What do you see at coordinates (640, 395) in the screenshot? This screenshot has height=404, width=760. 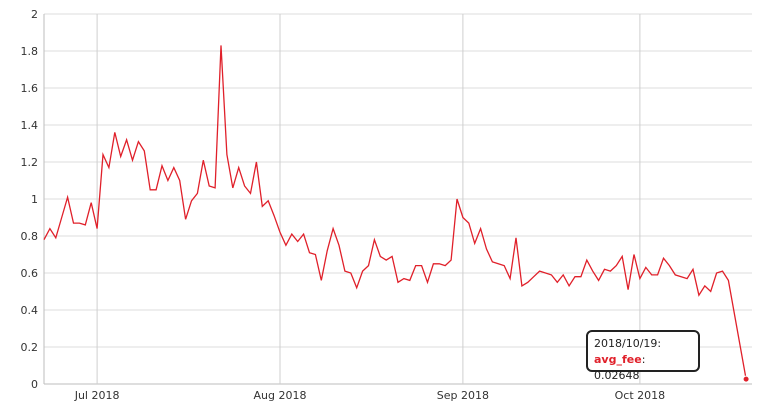 I see `x-tick-label: Oct 2018` at bounding box center [640, 395].